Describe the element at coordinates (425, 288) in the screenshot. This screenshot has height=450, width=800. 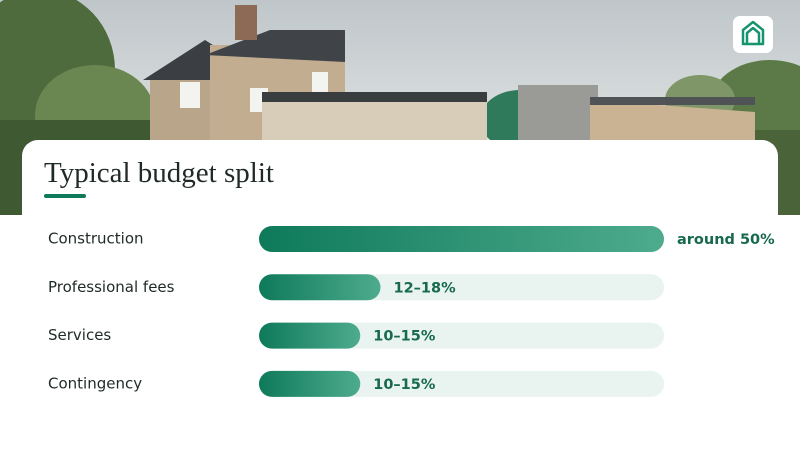
I see `value-label: 12–18%` at that location.